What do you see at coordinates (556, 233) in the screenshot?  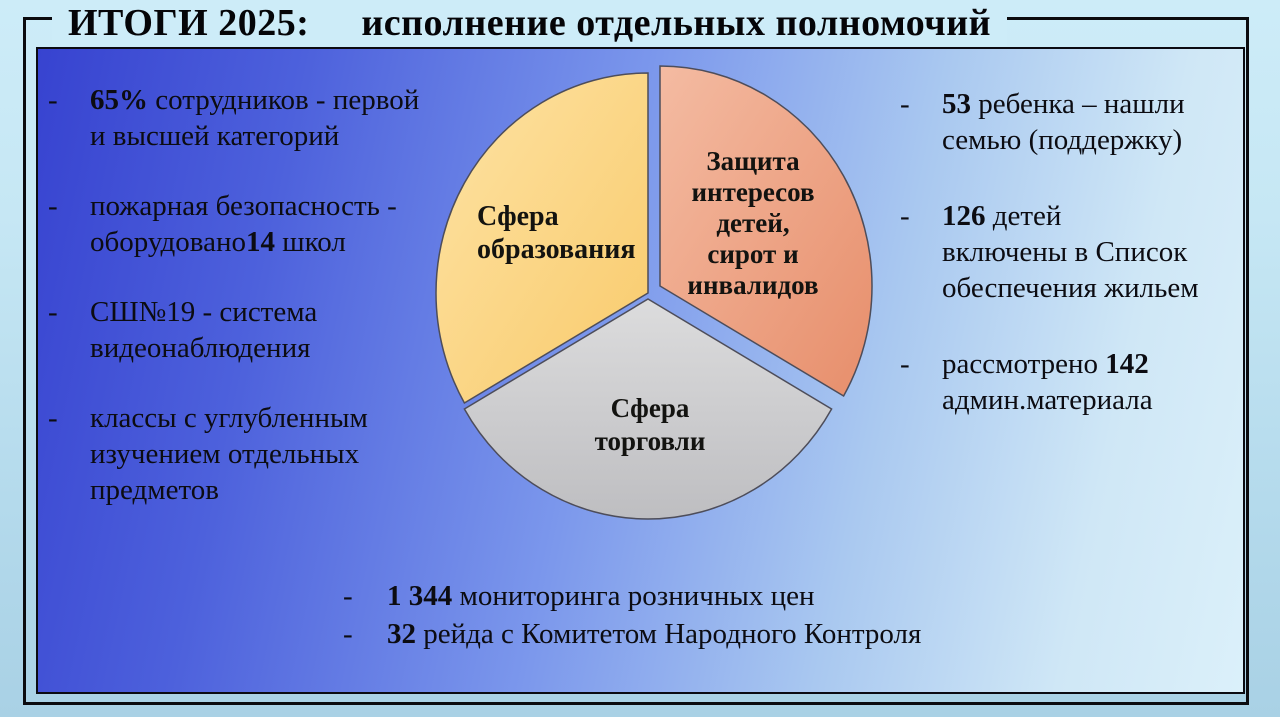 I see `pie-label-education: Сфера образования` at bounding box center [556, 233].